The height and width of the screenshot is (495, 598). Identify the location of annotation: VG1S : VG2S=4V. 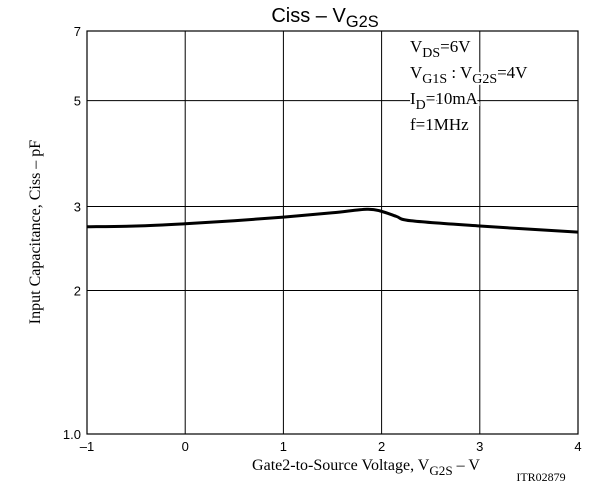
(469, 75).